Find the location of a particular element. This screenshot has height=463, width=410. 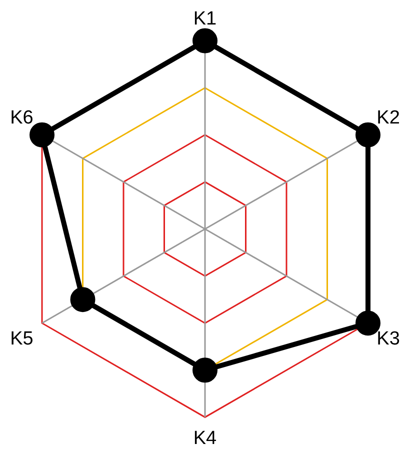

spoke-label: K5 is located at coordinates (22, 339).